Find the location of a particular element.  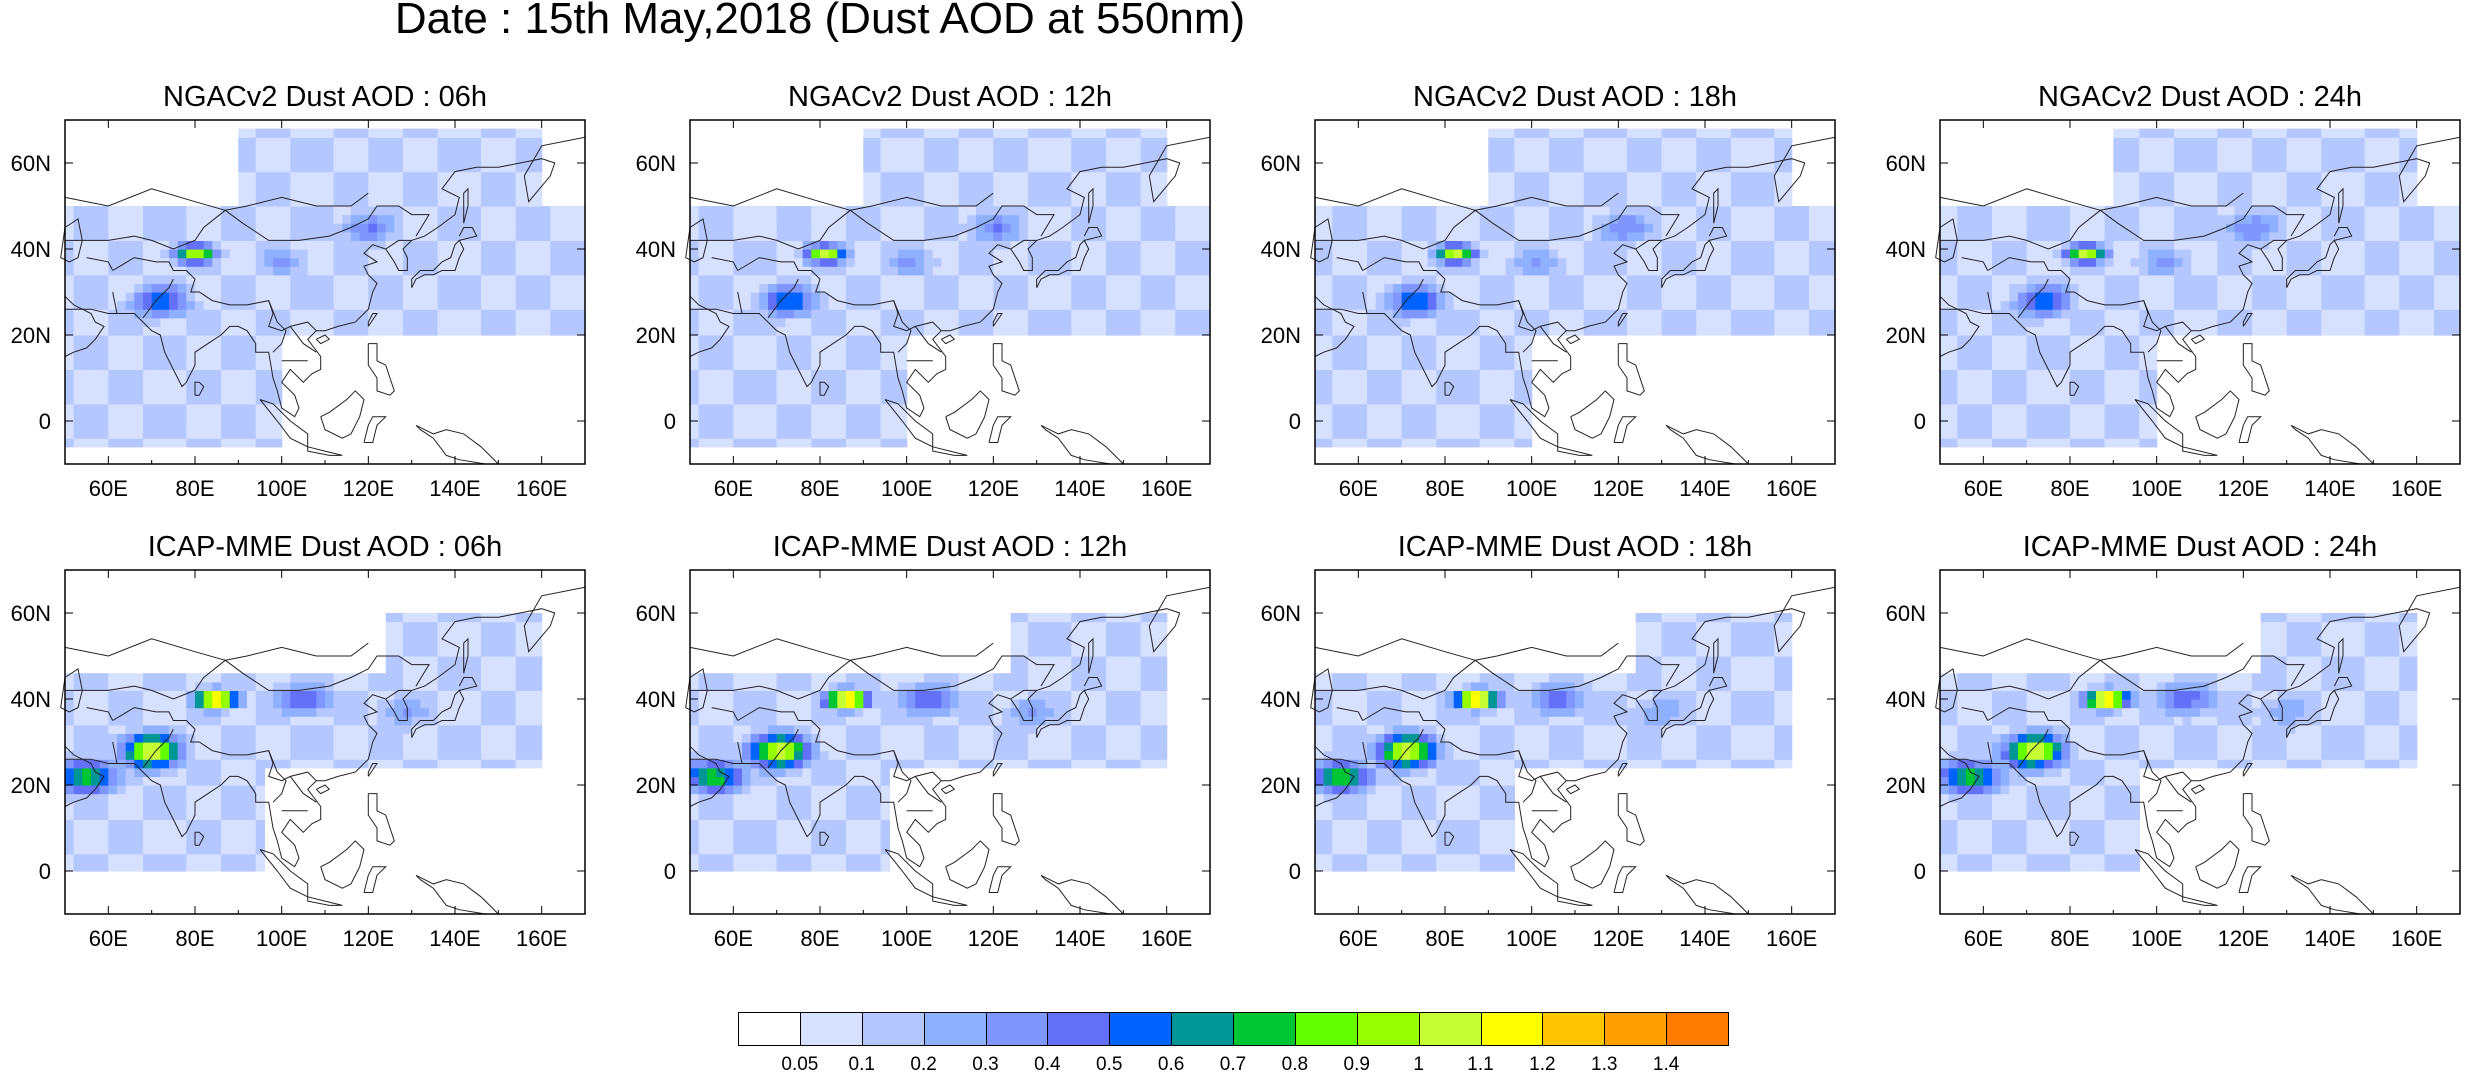

panel-title: NGACv2 Dust AOD : 18h is located at coordinates (1575, 97).